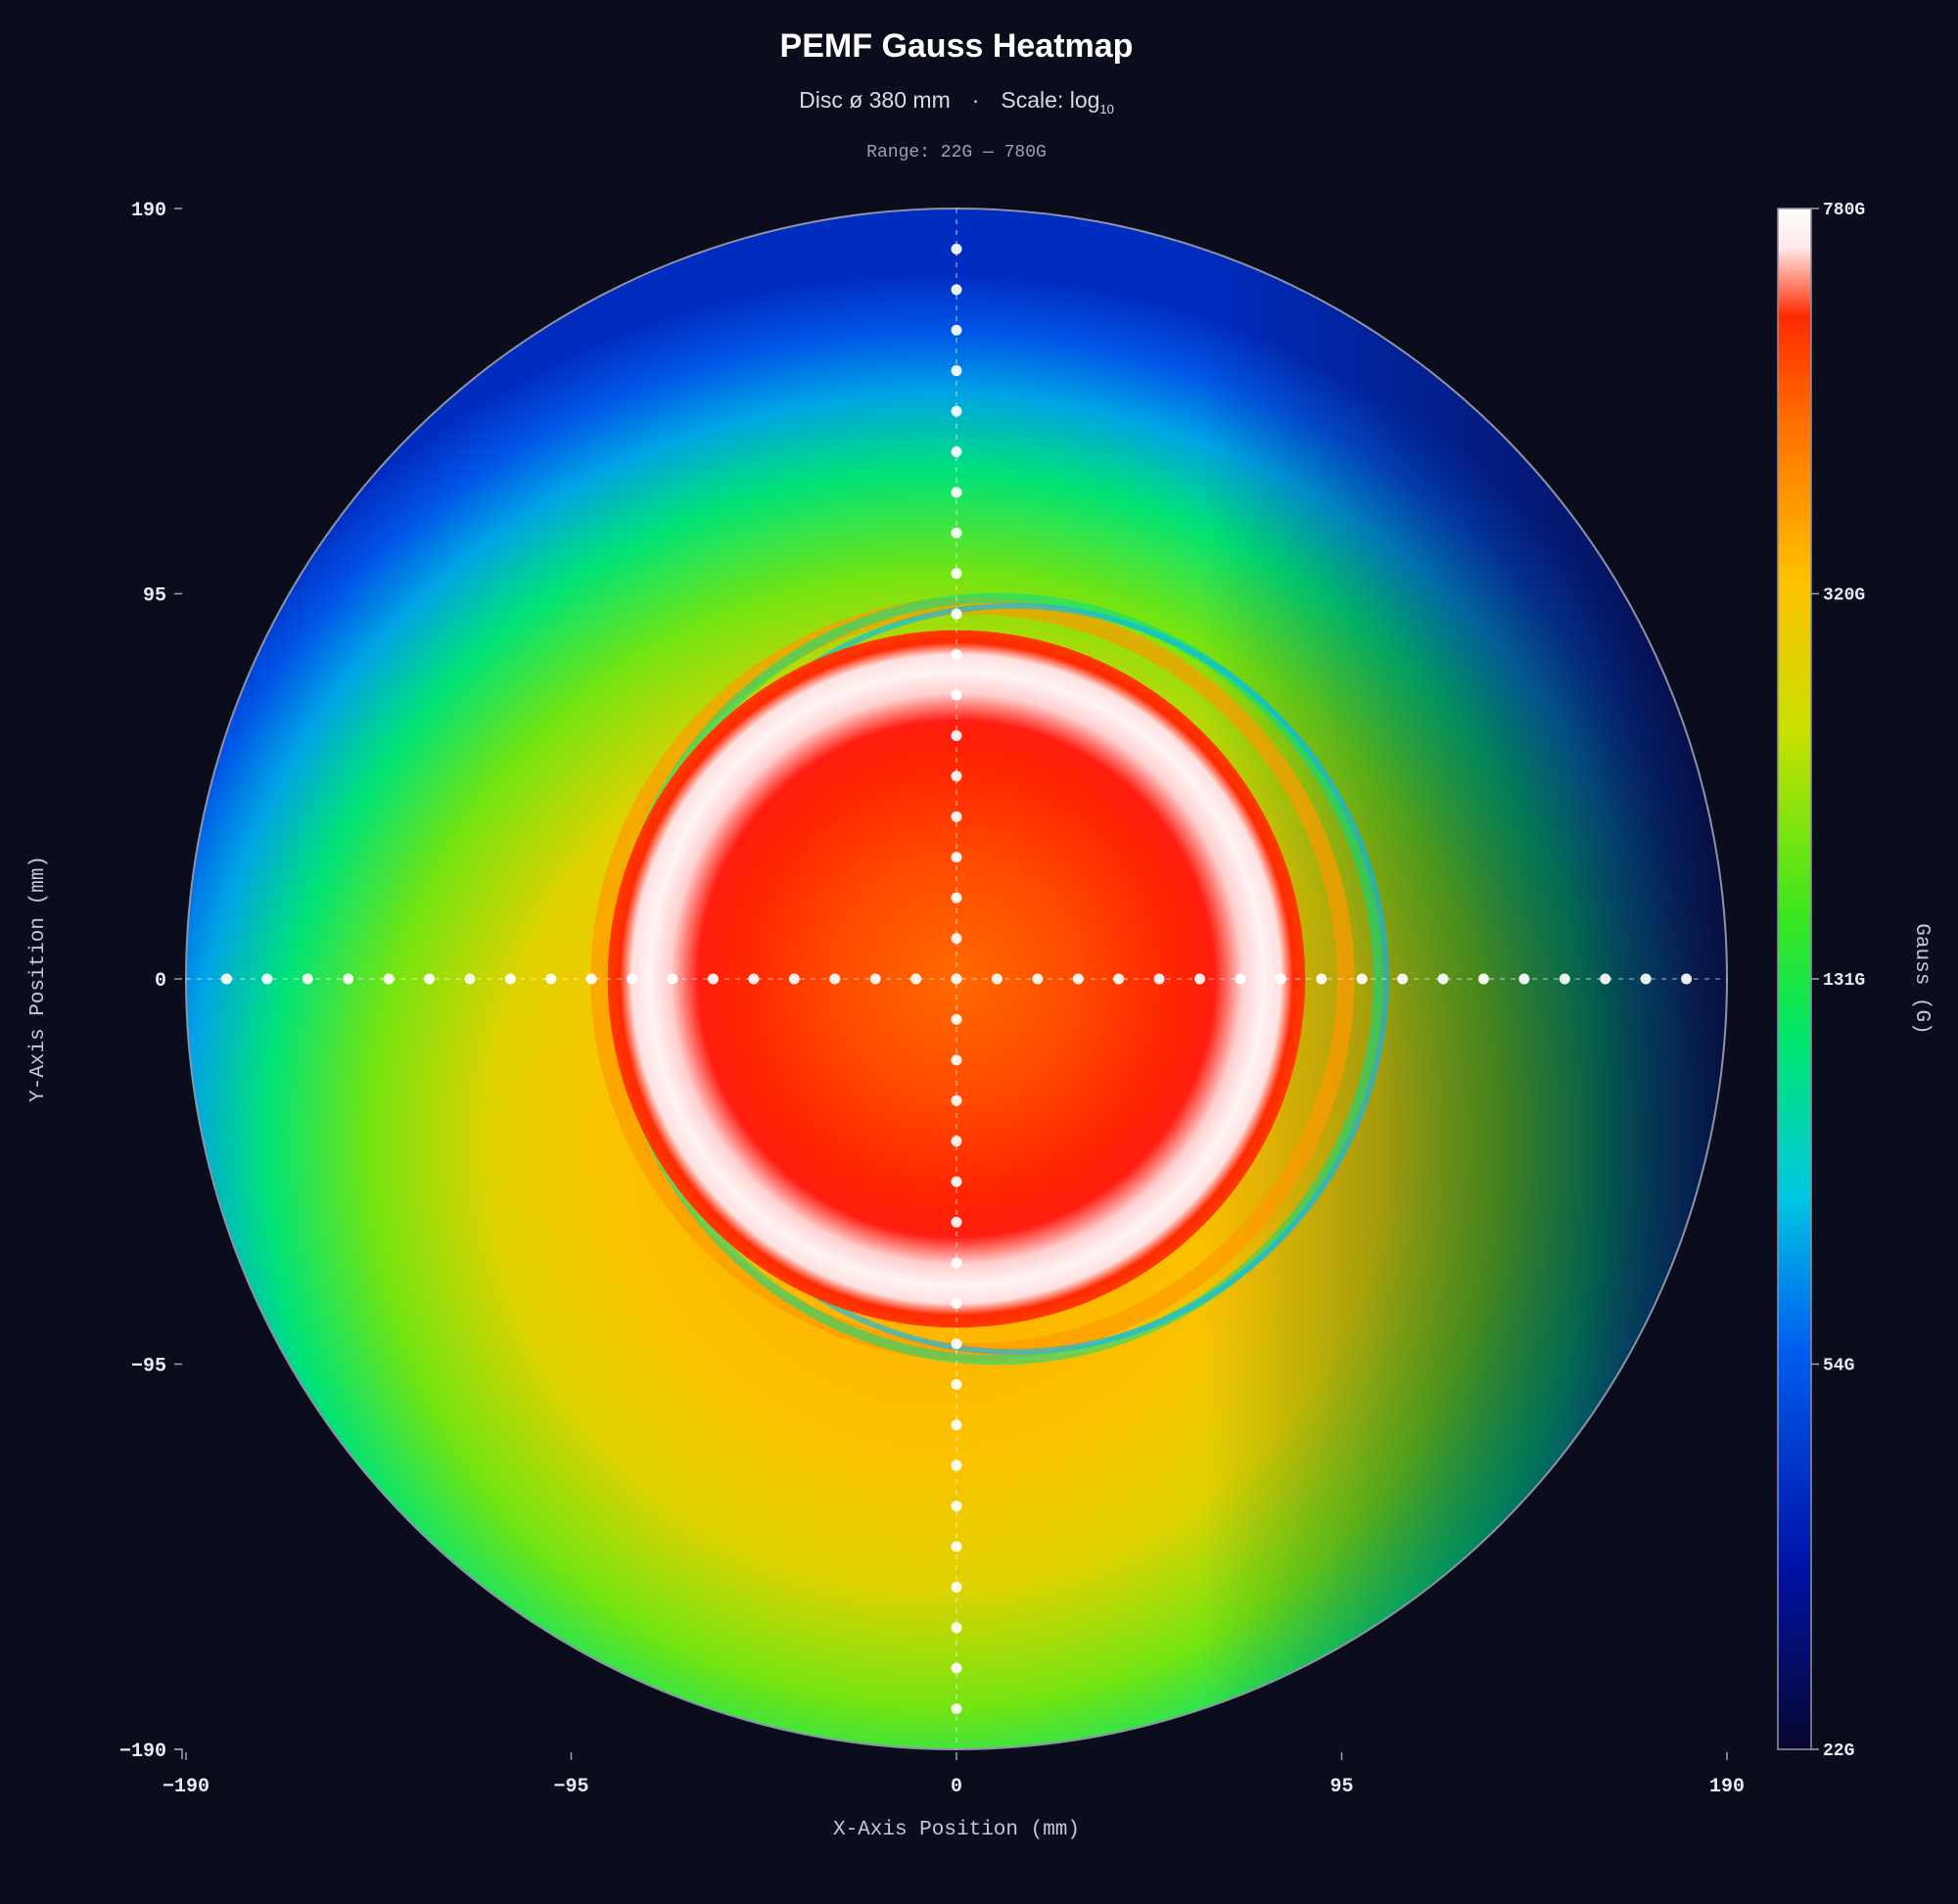  What do you see at coordinates (1727, 1787) in the screenshot?
I see `x-tick-label: 190` at bounding box center [1727, 1787].